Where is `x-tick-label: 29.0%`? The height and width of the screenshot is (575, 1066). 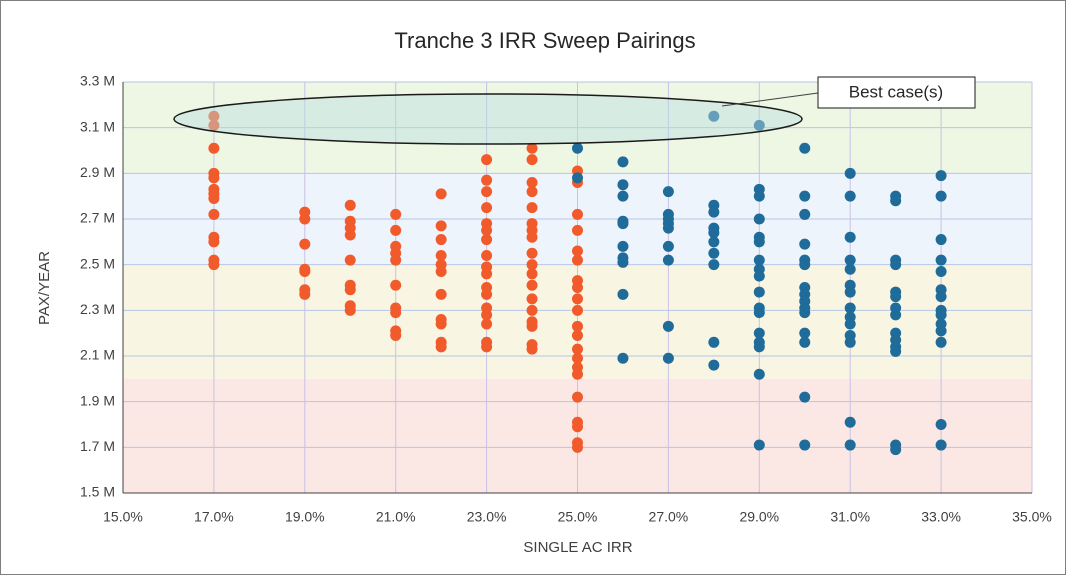
x-tick-label: 29.0% is located at coordinates (759, 517).